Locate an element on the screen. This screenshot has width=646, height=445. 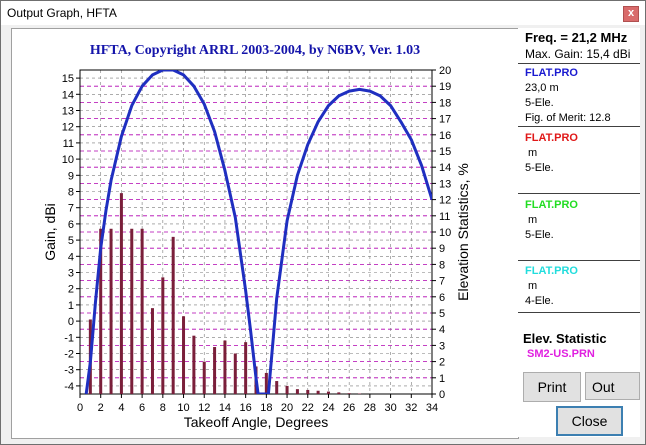
x-tick-label: 24 is located at coordinates (328, 408).